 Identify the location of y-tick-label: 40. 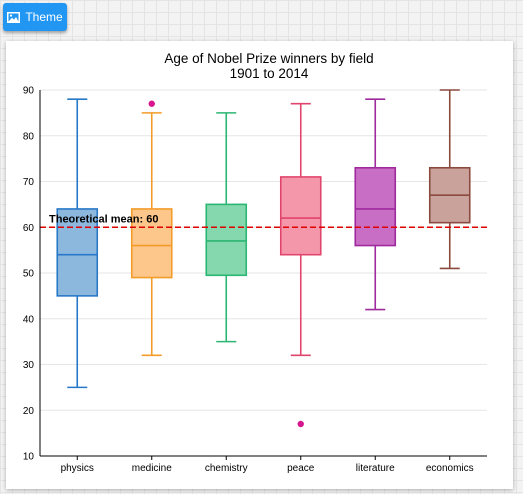
(29, 319).